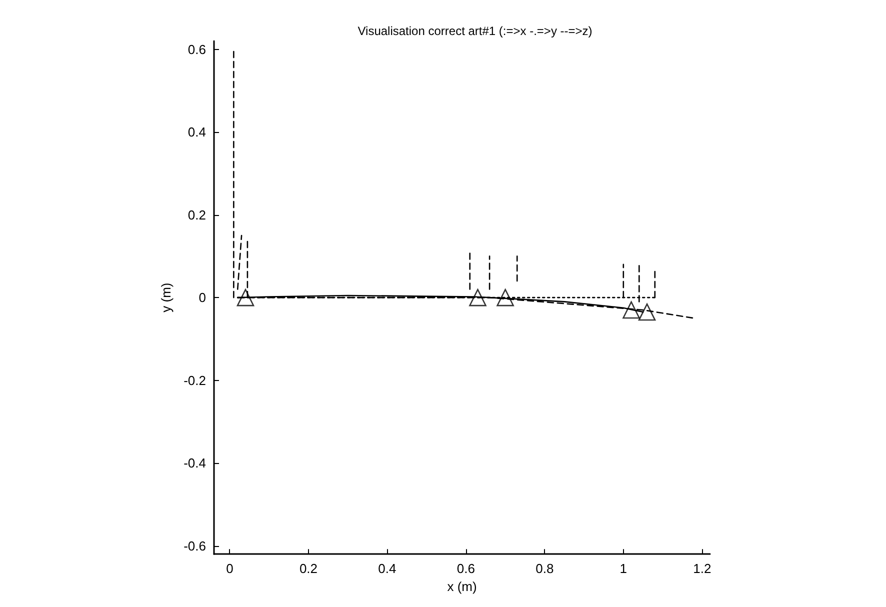  What do you see at coordinates (462, 586) in the screenshot?
I see `x-axis-title: x (m)` at bounding box center [462, 586].